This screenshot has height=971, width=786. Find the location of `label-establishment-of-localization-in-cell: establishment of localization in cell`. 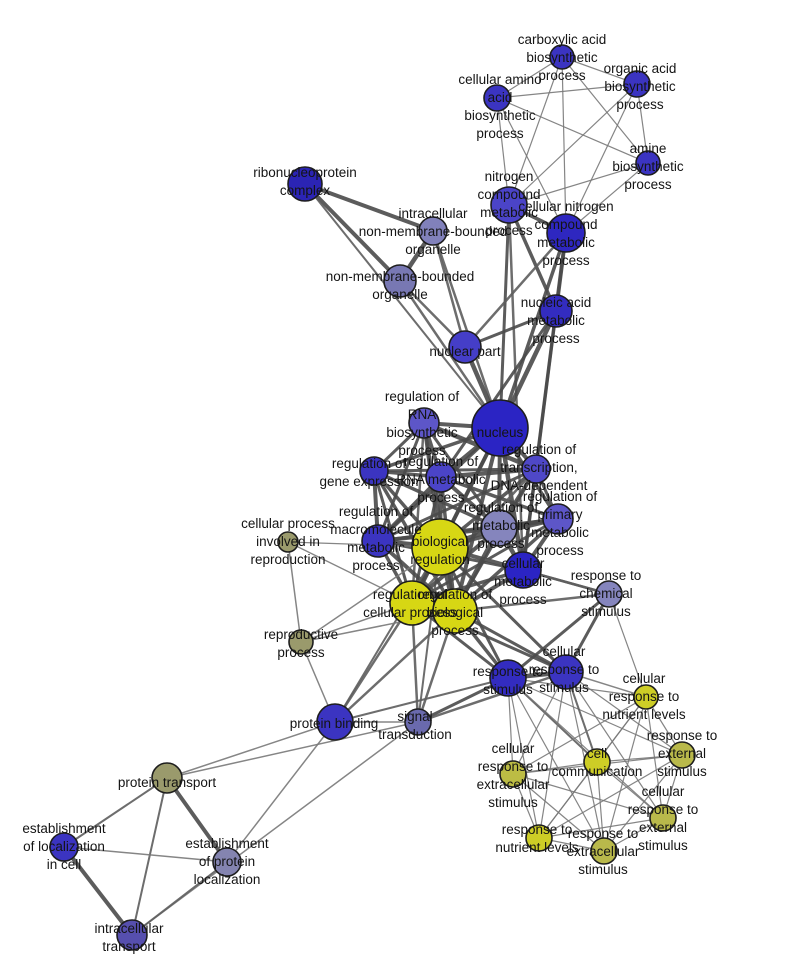

label-establishment-of-localization-in-cell: establishment of localization in cell is located at coordinates (64, 846).